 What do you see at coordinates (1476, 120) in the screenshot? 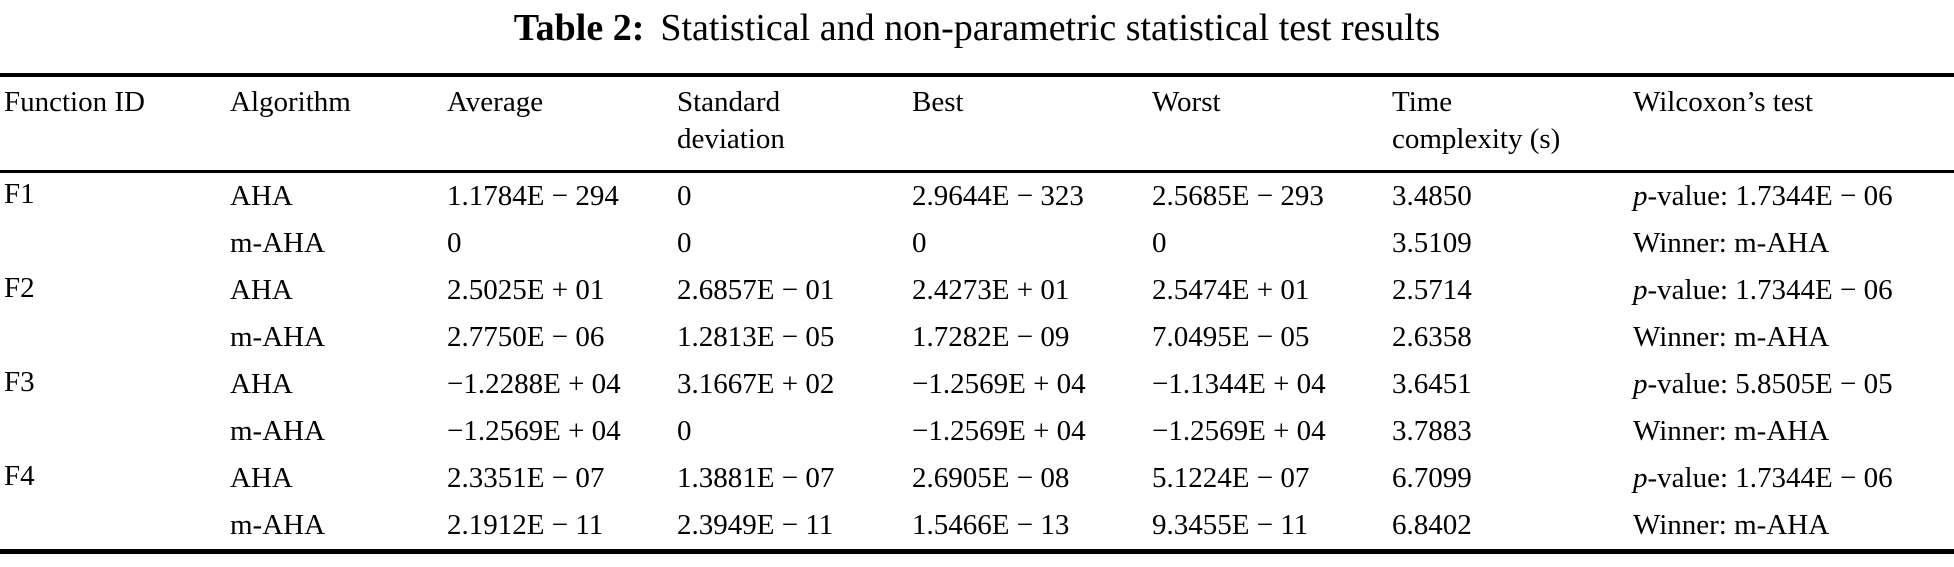
I see `header-time-complexity: Time complexity (s)` at bounding box center [1476, 120].